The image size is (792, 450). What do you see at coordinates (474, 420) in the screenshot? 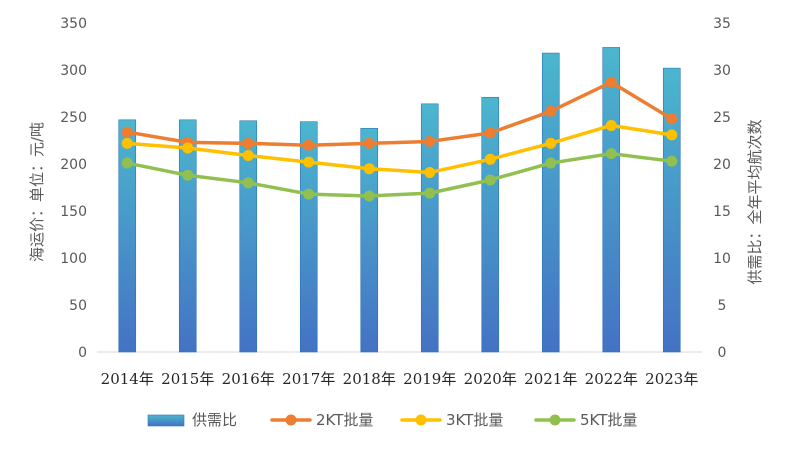
I see `legend-label: 3KT批量` at bounding box center [474, 420].